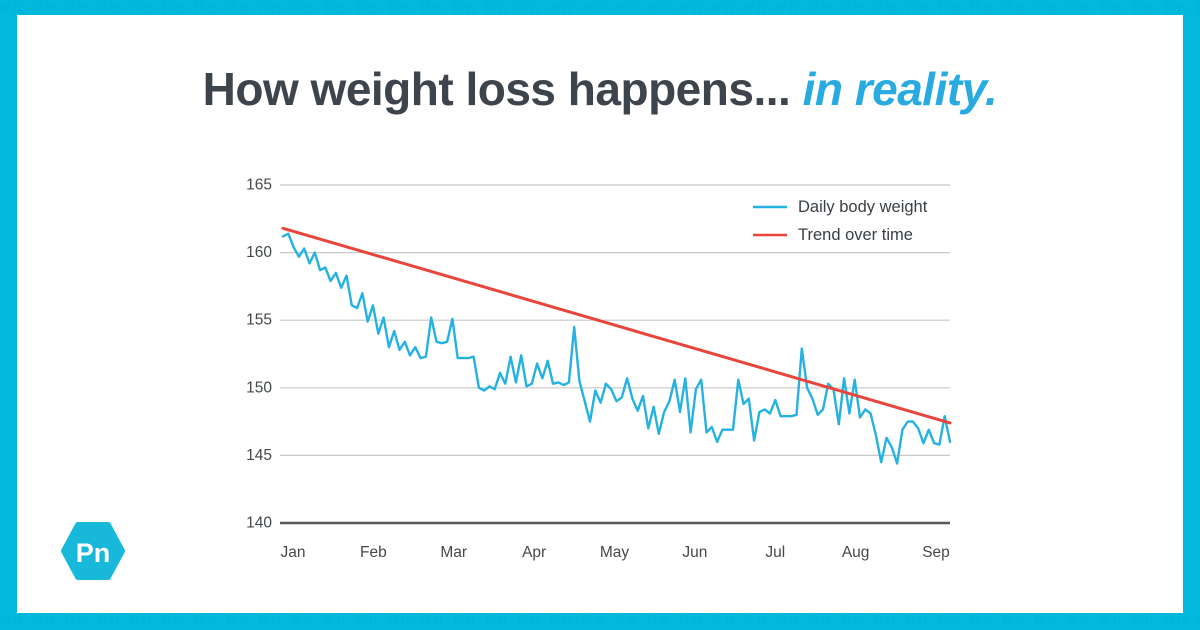 The height and width of the screenshot is (630, 1200). Describe the element at coordinates (373, 552) in the screenshot. I see `x-tick-label: Feb` at that location.